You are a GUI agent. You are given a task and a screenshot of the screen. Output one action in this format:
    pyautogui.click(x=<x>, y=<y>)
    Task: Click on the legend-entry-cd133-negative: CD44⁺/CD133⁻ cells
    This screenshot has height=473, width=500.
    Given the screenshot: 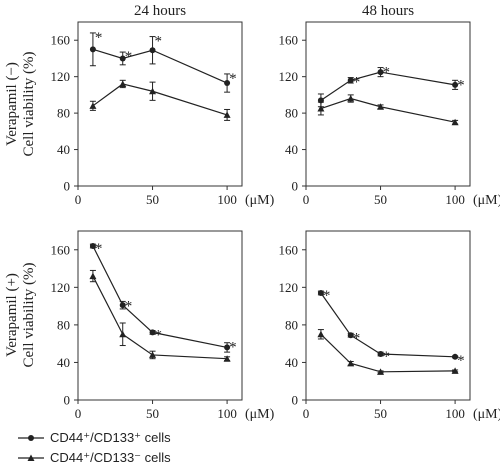 What is the action you would take?
    pyautogui.click(x=94, y=458)
    